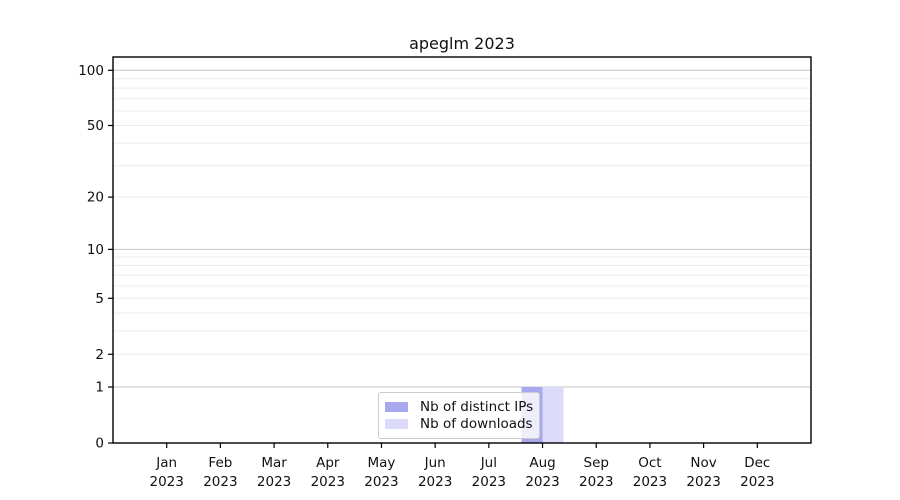 The image size is (900, 500). Describe the element at coordinates (757, 463) in the screenshot. I see `x-tick-label-month: Dec` at that location.